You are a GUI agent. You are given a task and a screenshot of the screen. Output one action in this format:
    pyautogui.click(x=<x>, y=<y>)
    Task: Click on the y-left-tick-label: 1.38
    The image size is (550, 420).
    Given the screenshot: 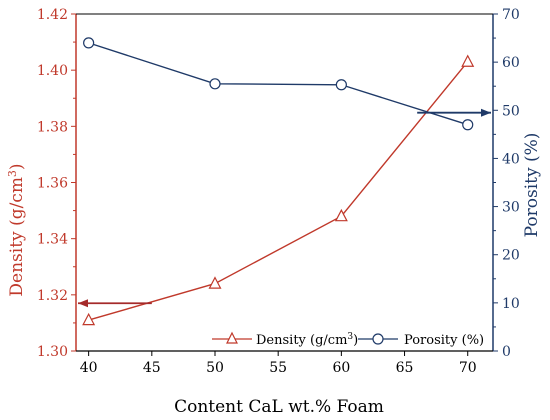 What is the action you would take?
    pyautogui.click(x=52, y=127)
    